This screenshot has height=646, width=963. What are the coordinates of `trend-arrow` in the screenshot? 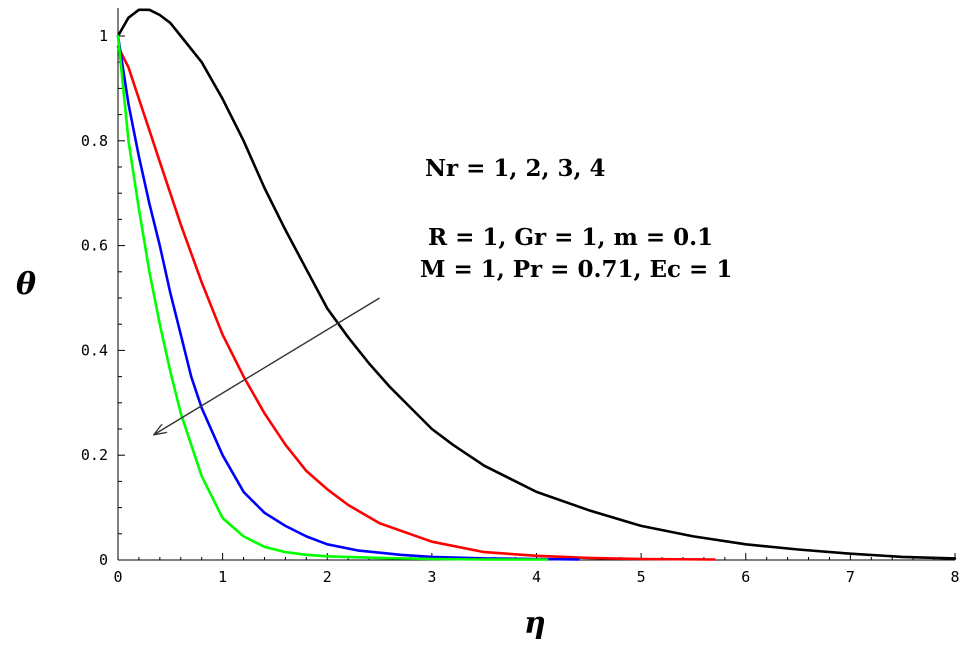 It's located at (267, 365).